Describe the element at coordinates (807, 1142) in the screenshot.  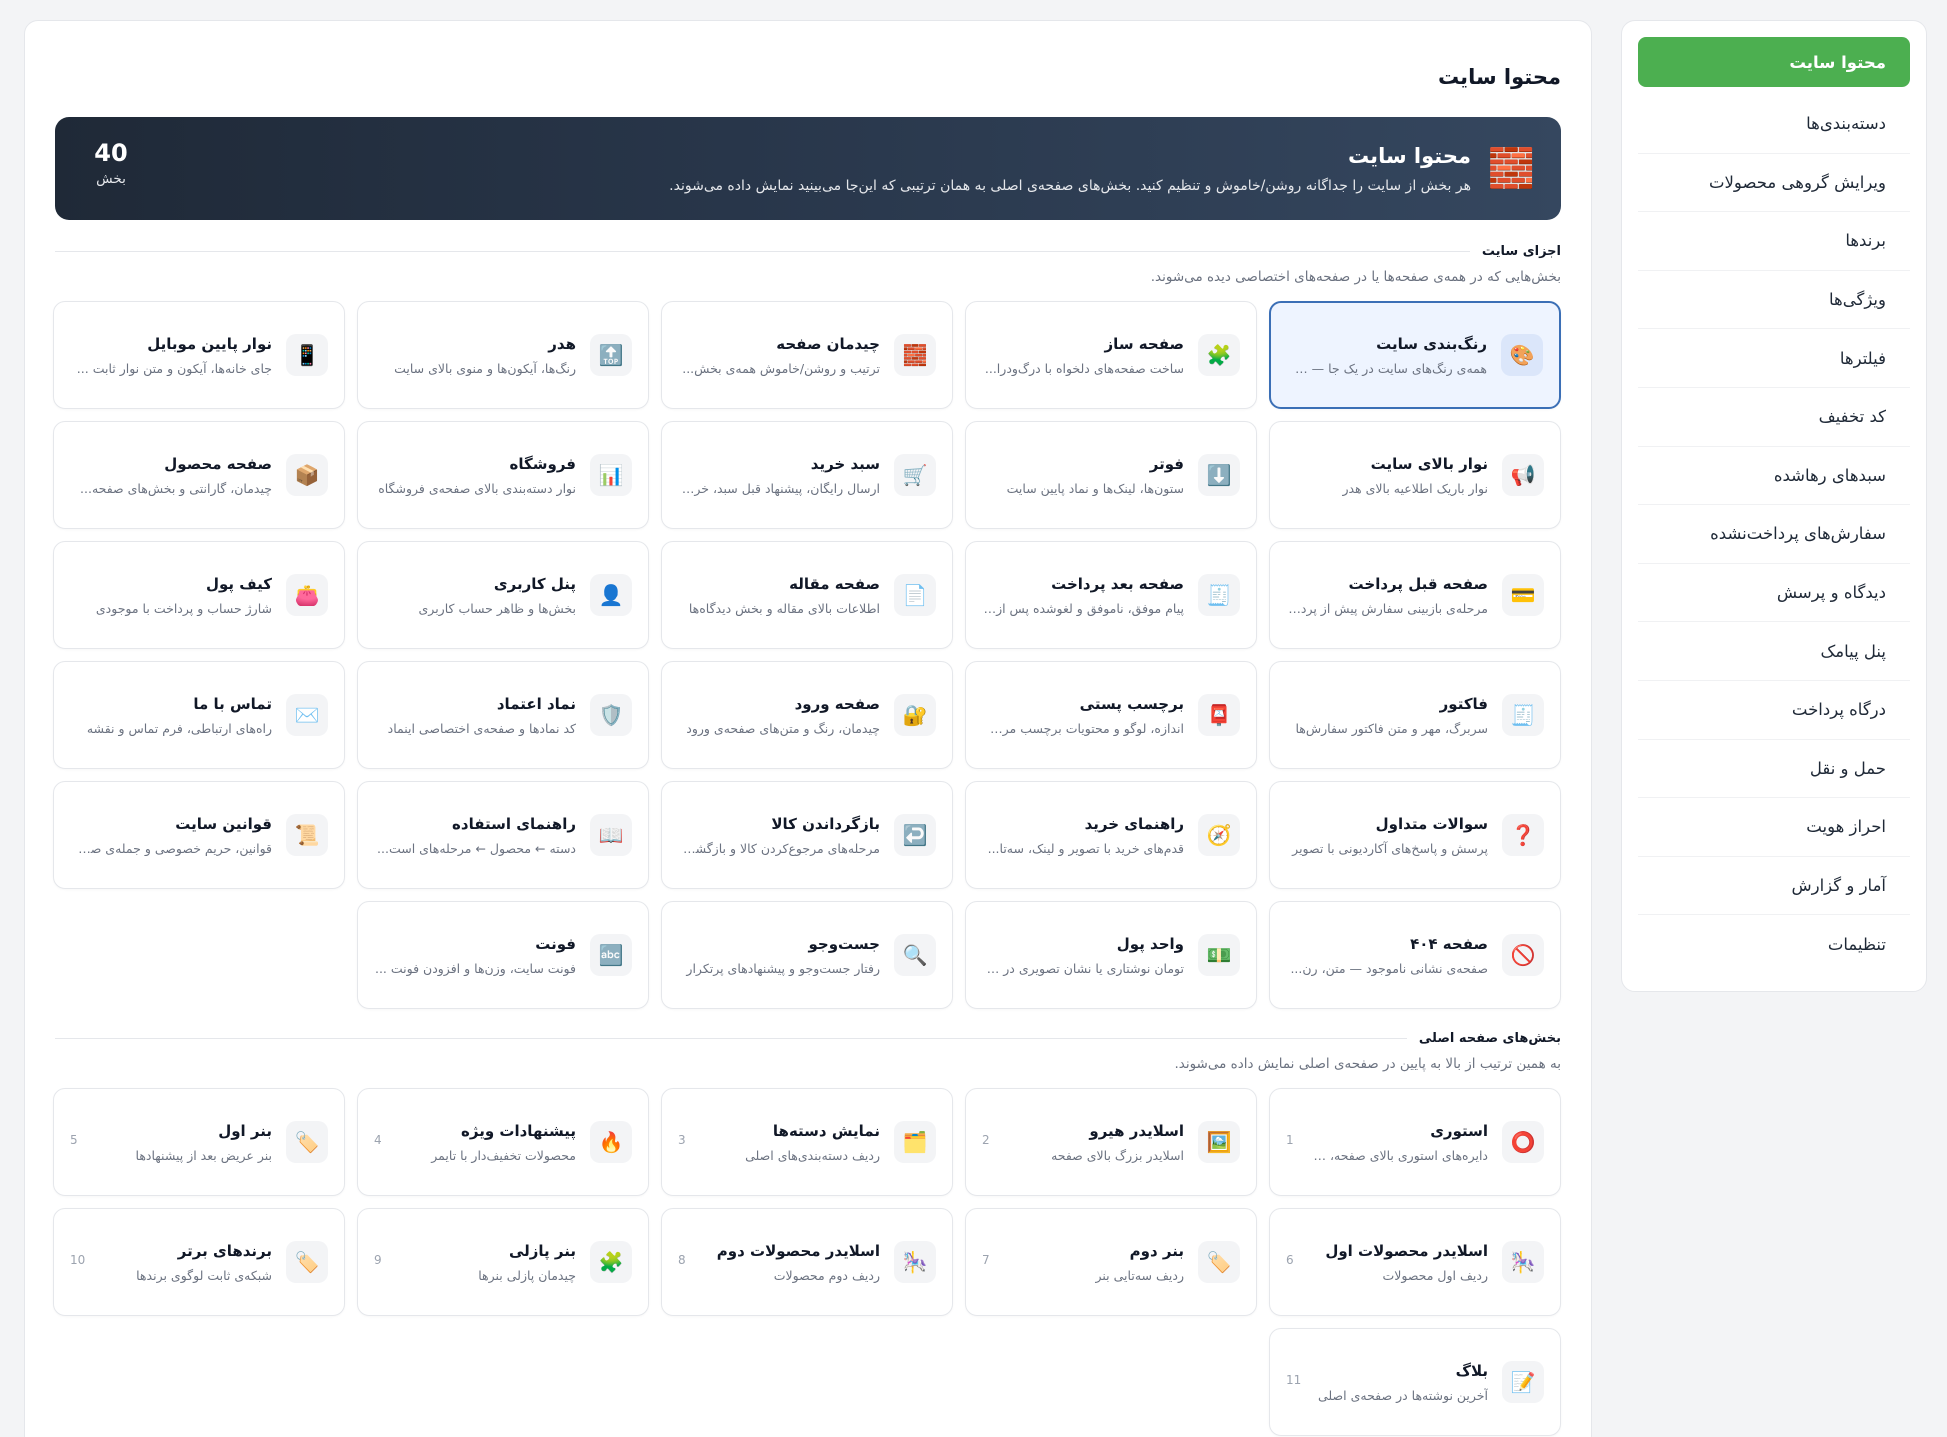
I see `home-section-card: 🗂️ نمایش دسته‌ها ردیف دسته‌بندی‌های اصلی 3` at that location.